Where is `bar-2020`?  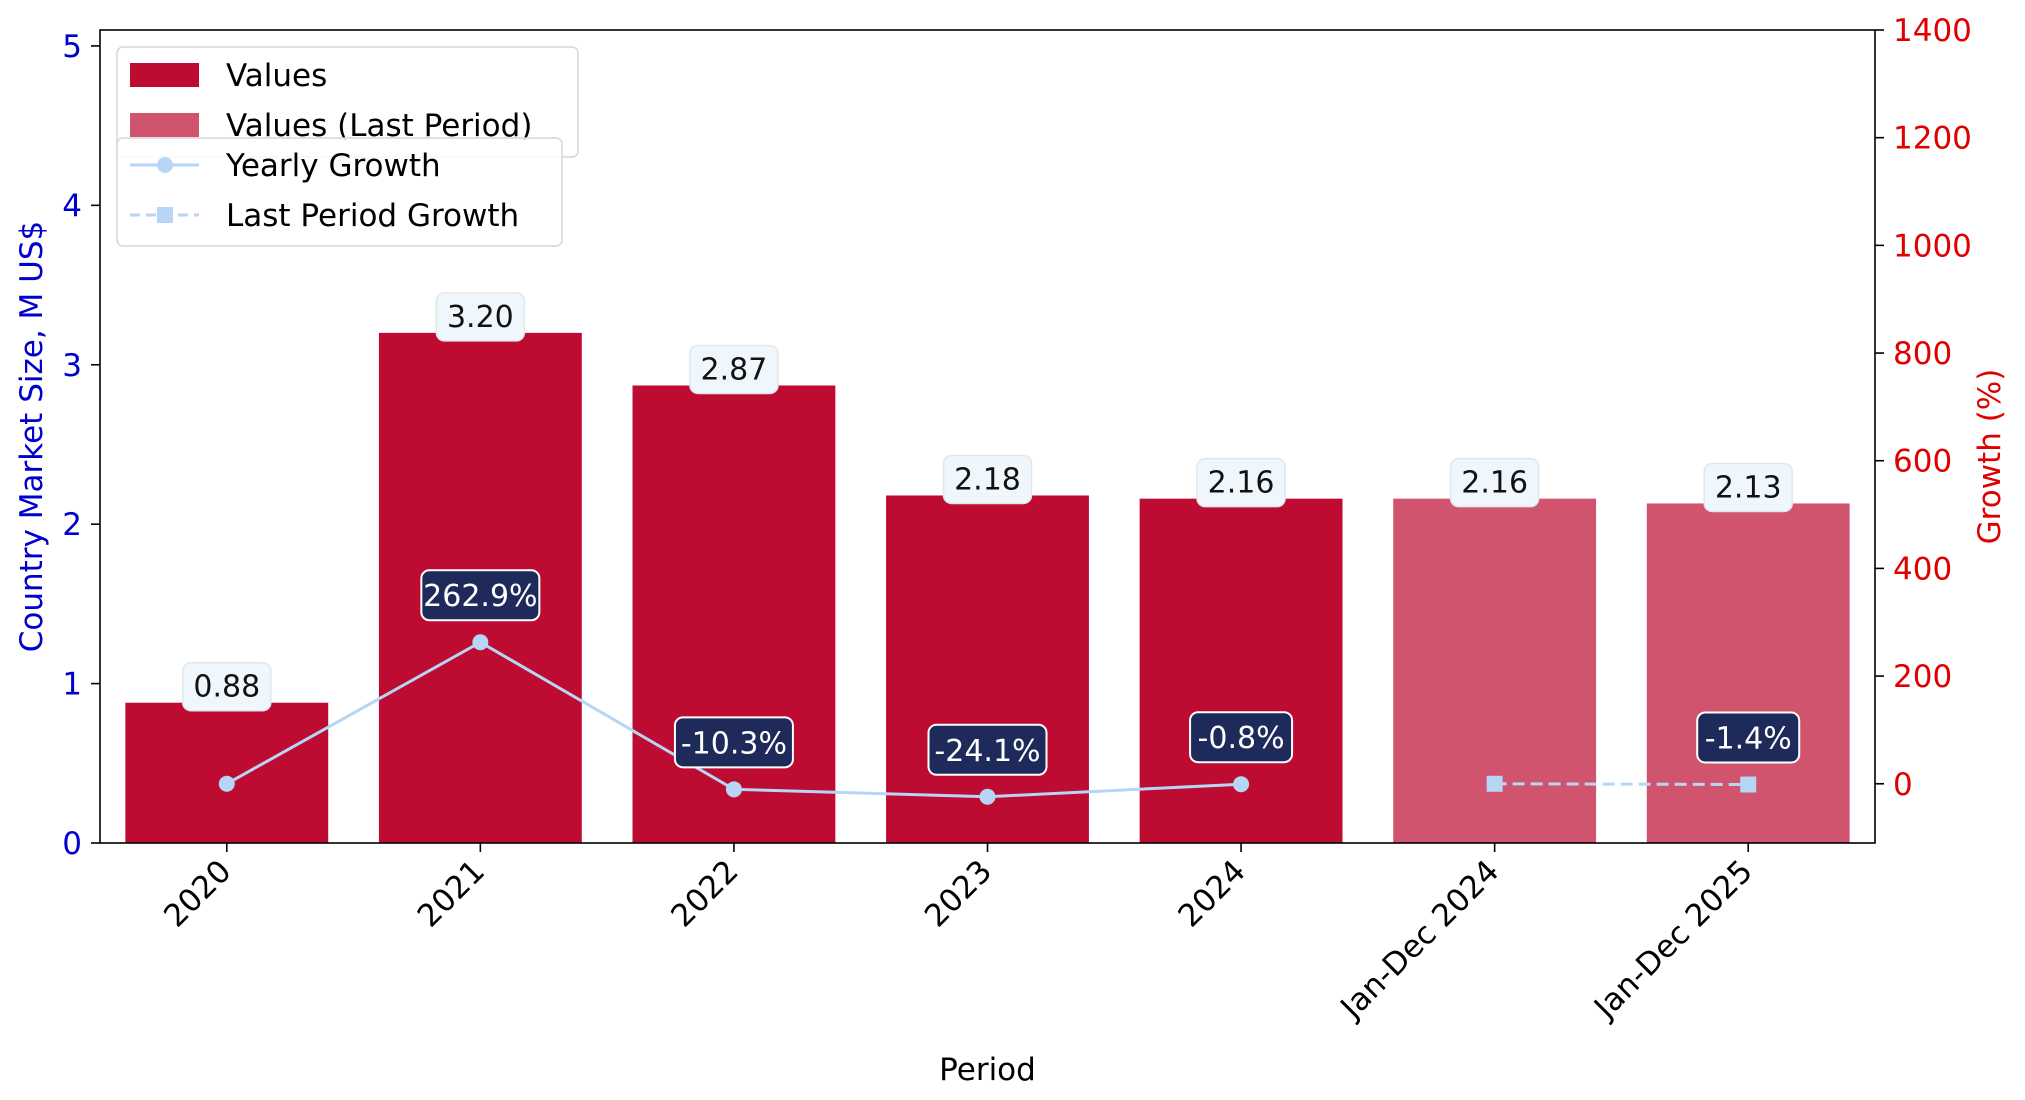 bar-2020 is located at coordinates (227, 772).